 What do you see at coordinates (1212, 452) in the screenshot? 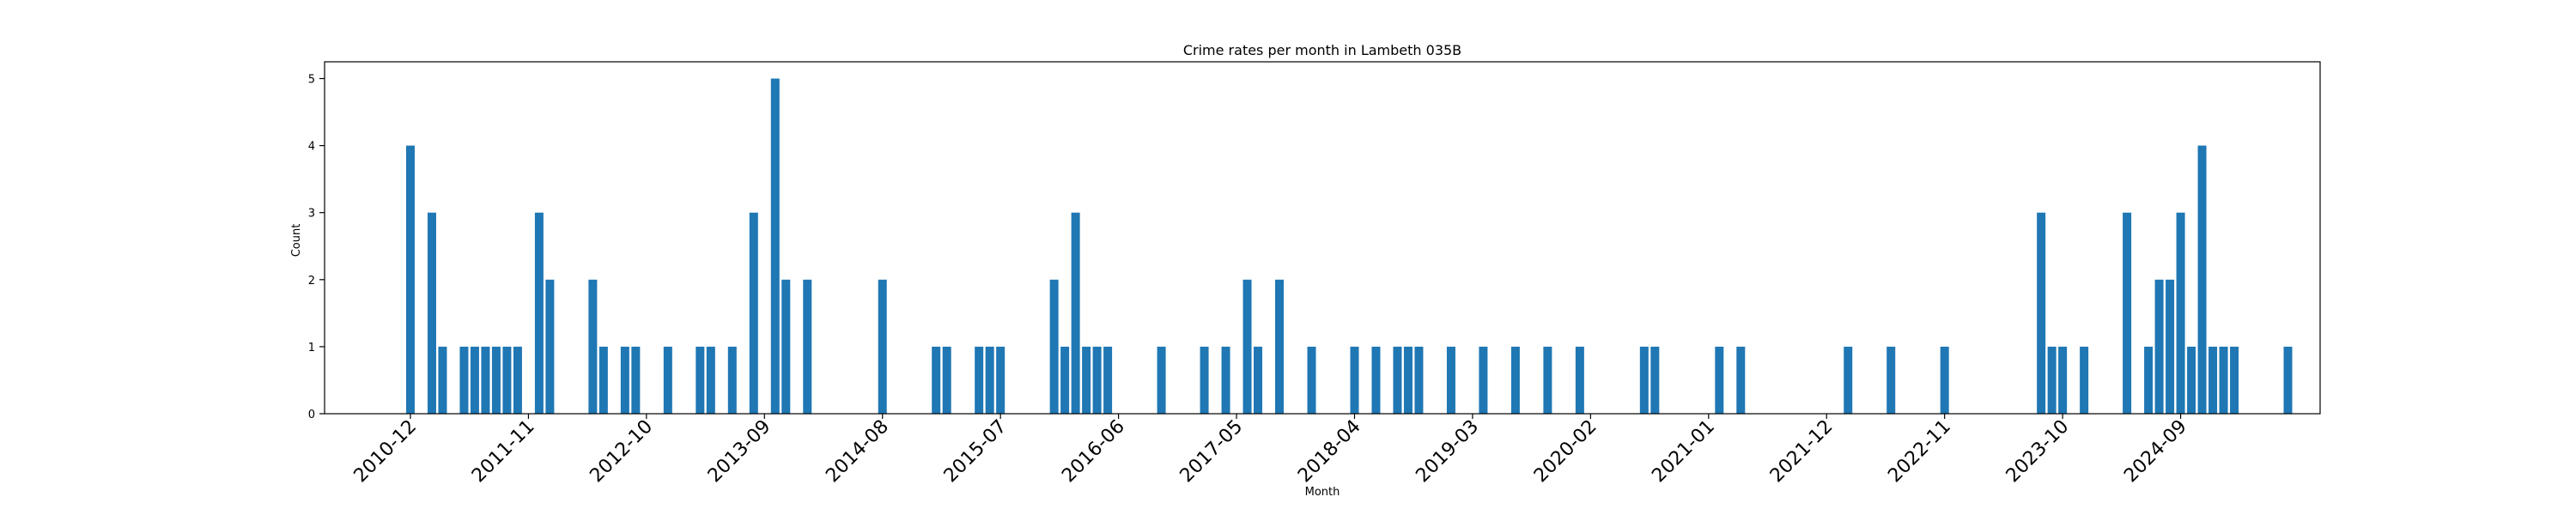
I see `x-tick-label: 2017-05` at bounding box center [1212, 452].